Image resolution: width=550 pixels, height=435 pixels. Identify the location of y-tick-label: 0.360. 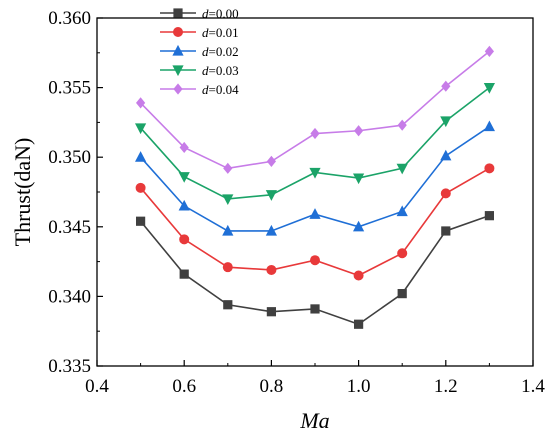
(69, 18).